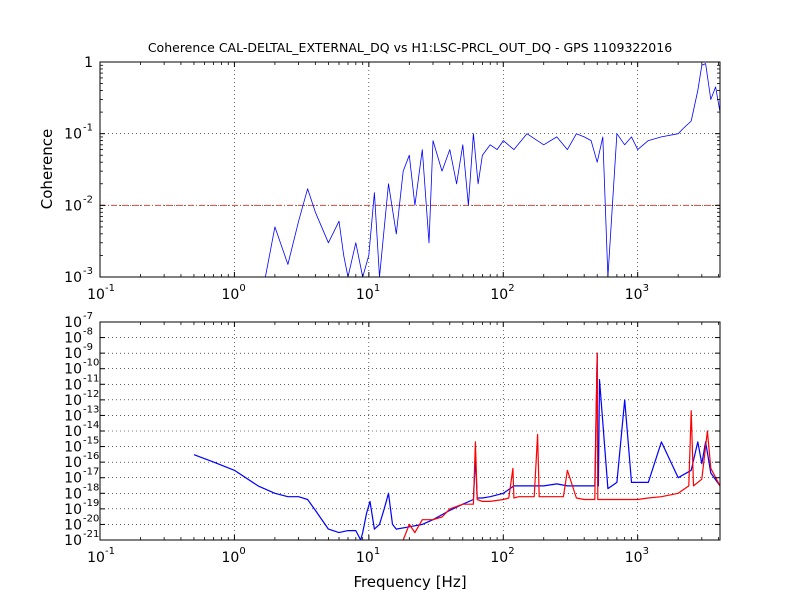  What do you see at coordinates (91, 487) in the screenshot?
I see `y-tick-exponent: -18` at bounding box center [91, 487].